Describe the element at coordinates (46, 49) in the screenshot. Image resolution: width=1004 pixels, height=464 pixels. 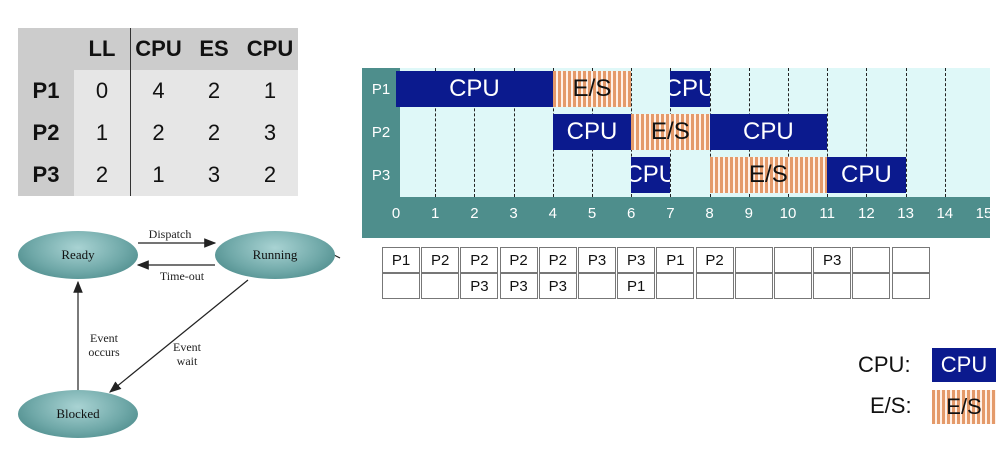
I see `table-header-cell` at that location.